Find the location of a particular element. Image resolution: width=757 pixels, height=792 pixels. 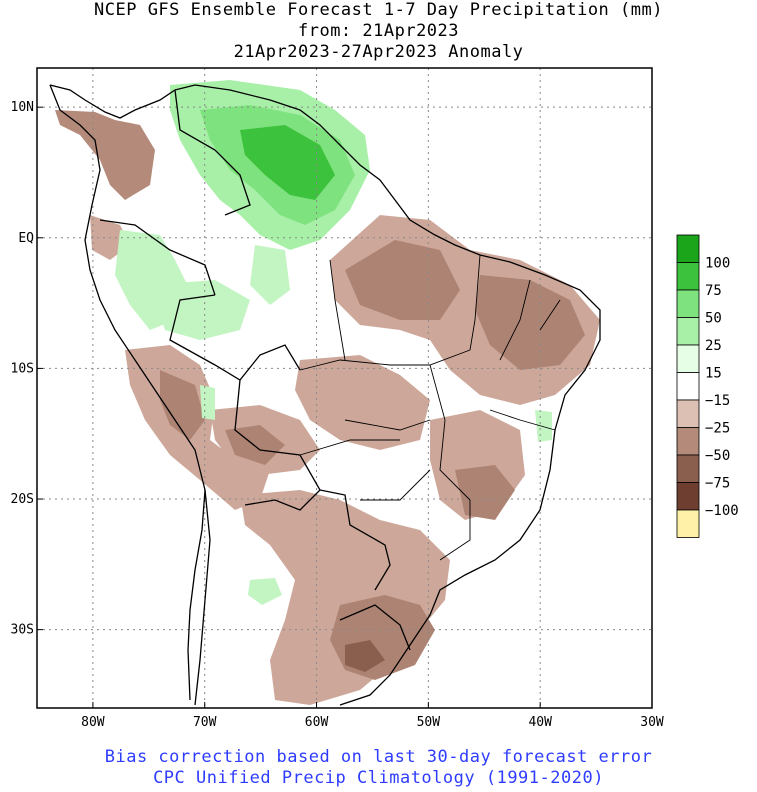

border-paraguay is located at coordinates (355, 540).